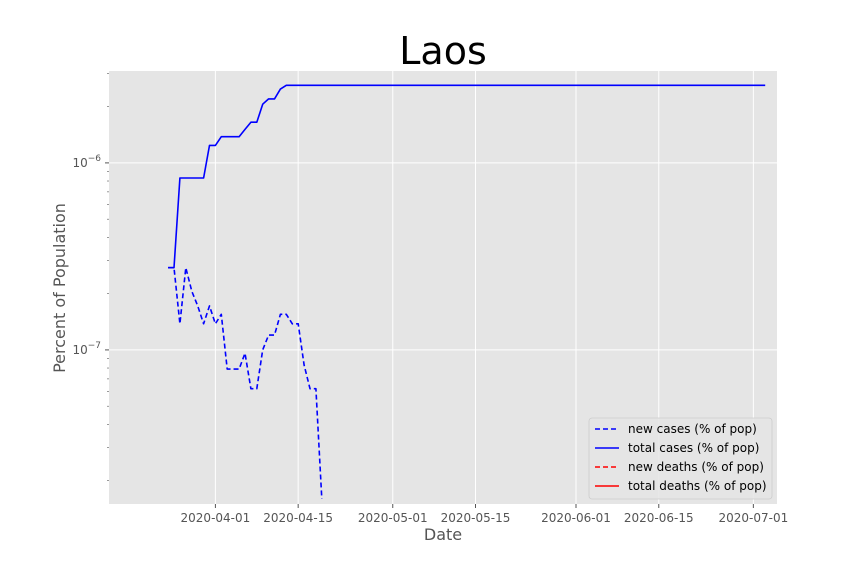  What do you see at coordinates (393, 518) in the screenshot?
I see `x-tick-label: 2020-05-01` at bounding box center [393, 518].